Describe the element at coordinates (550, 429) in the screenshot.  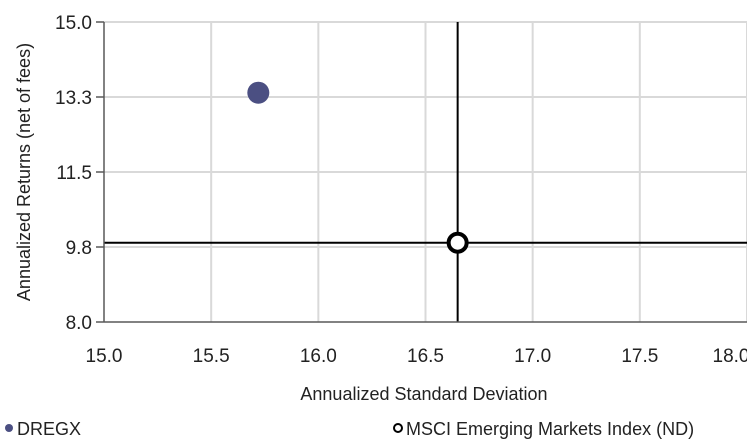
I see `legend-label-msci: MSCI Emerging Markets Index (ND)` at that location.